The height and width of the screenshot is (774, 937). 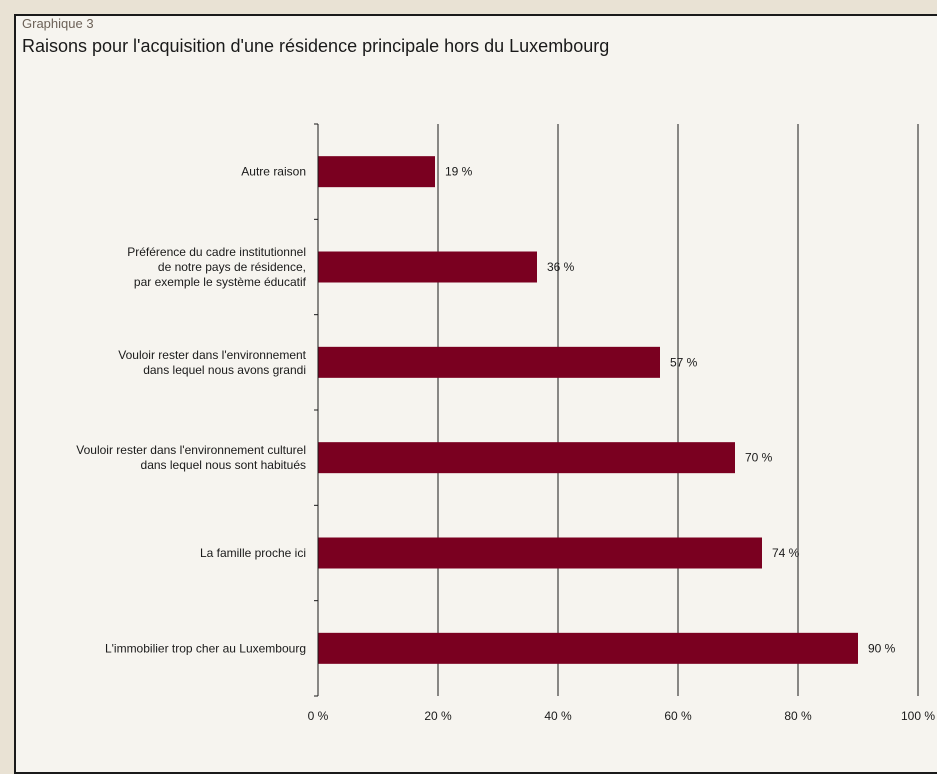 What do you see at coordinates (759, 458) in the screenshot?
I see `data-label: 70 %` at bounding box center [759, 458].